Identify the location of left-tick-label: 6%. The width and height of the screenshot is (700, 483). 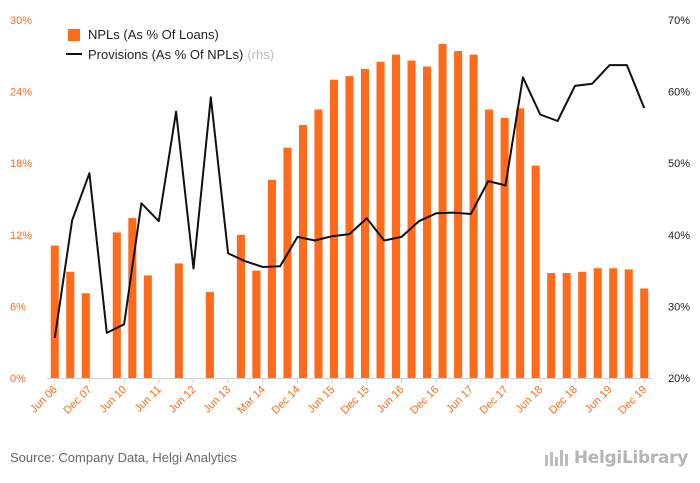
(18, 307).